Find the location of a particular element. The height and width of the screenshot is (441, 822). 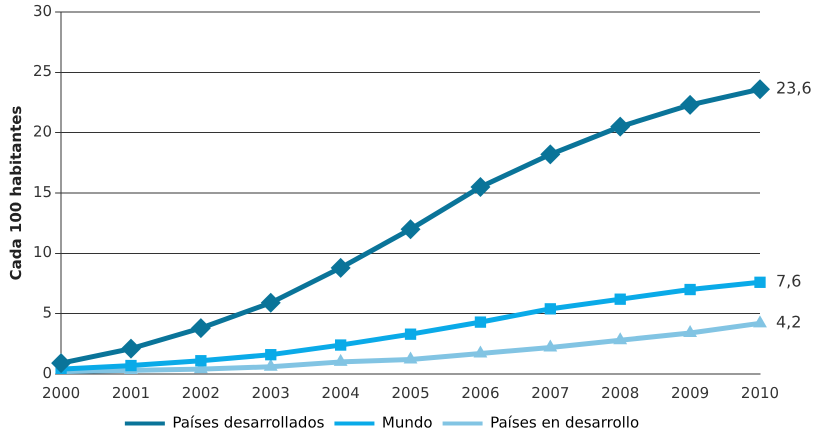

legend-label: Países en desarrollo is located at coordinates (565, 422).